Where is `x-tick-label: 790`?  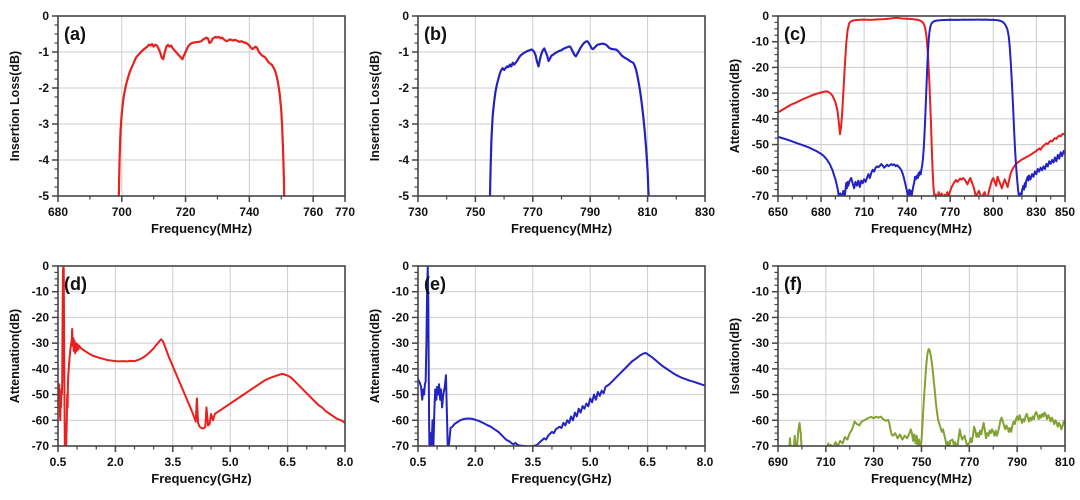 x-tick-label: 790 is located at coordinates (590, 212).